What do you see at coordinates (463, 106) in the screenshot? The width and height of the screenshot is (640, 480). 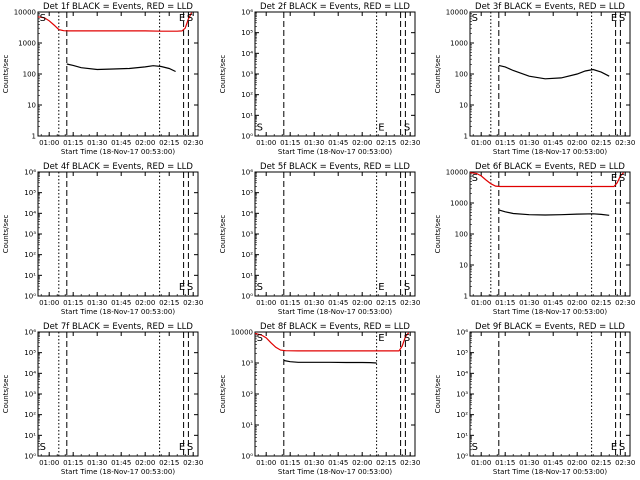 I see `y-tick-label: 10` at bounding box center [463, 106].